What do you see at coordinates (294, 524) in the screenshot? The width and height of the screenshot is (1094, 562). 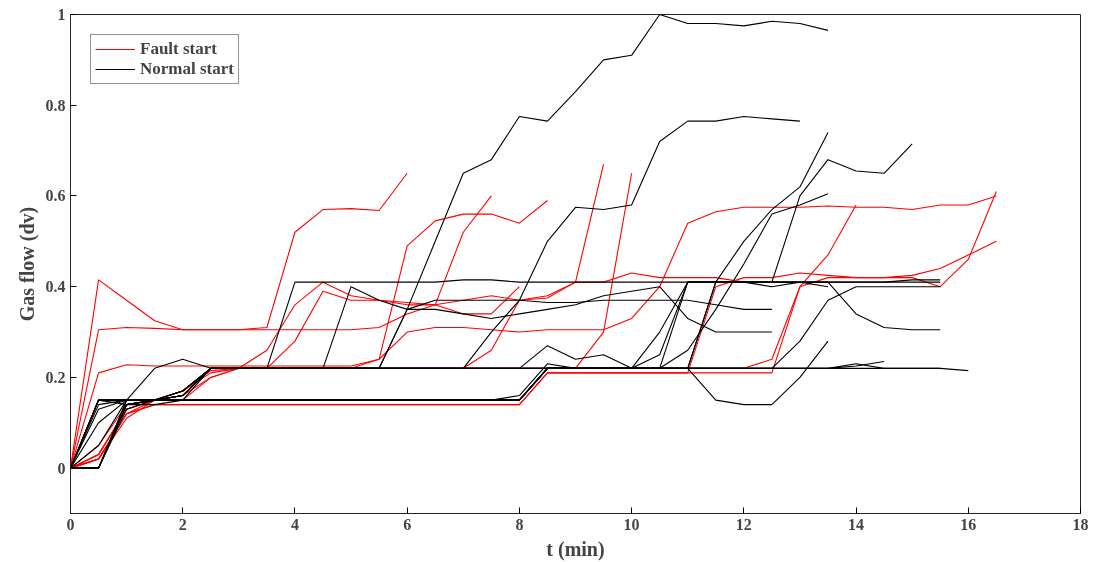 I see `x-tick-label: 4` at bounding box center [294, 524].